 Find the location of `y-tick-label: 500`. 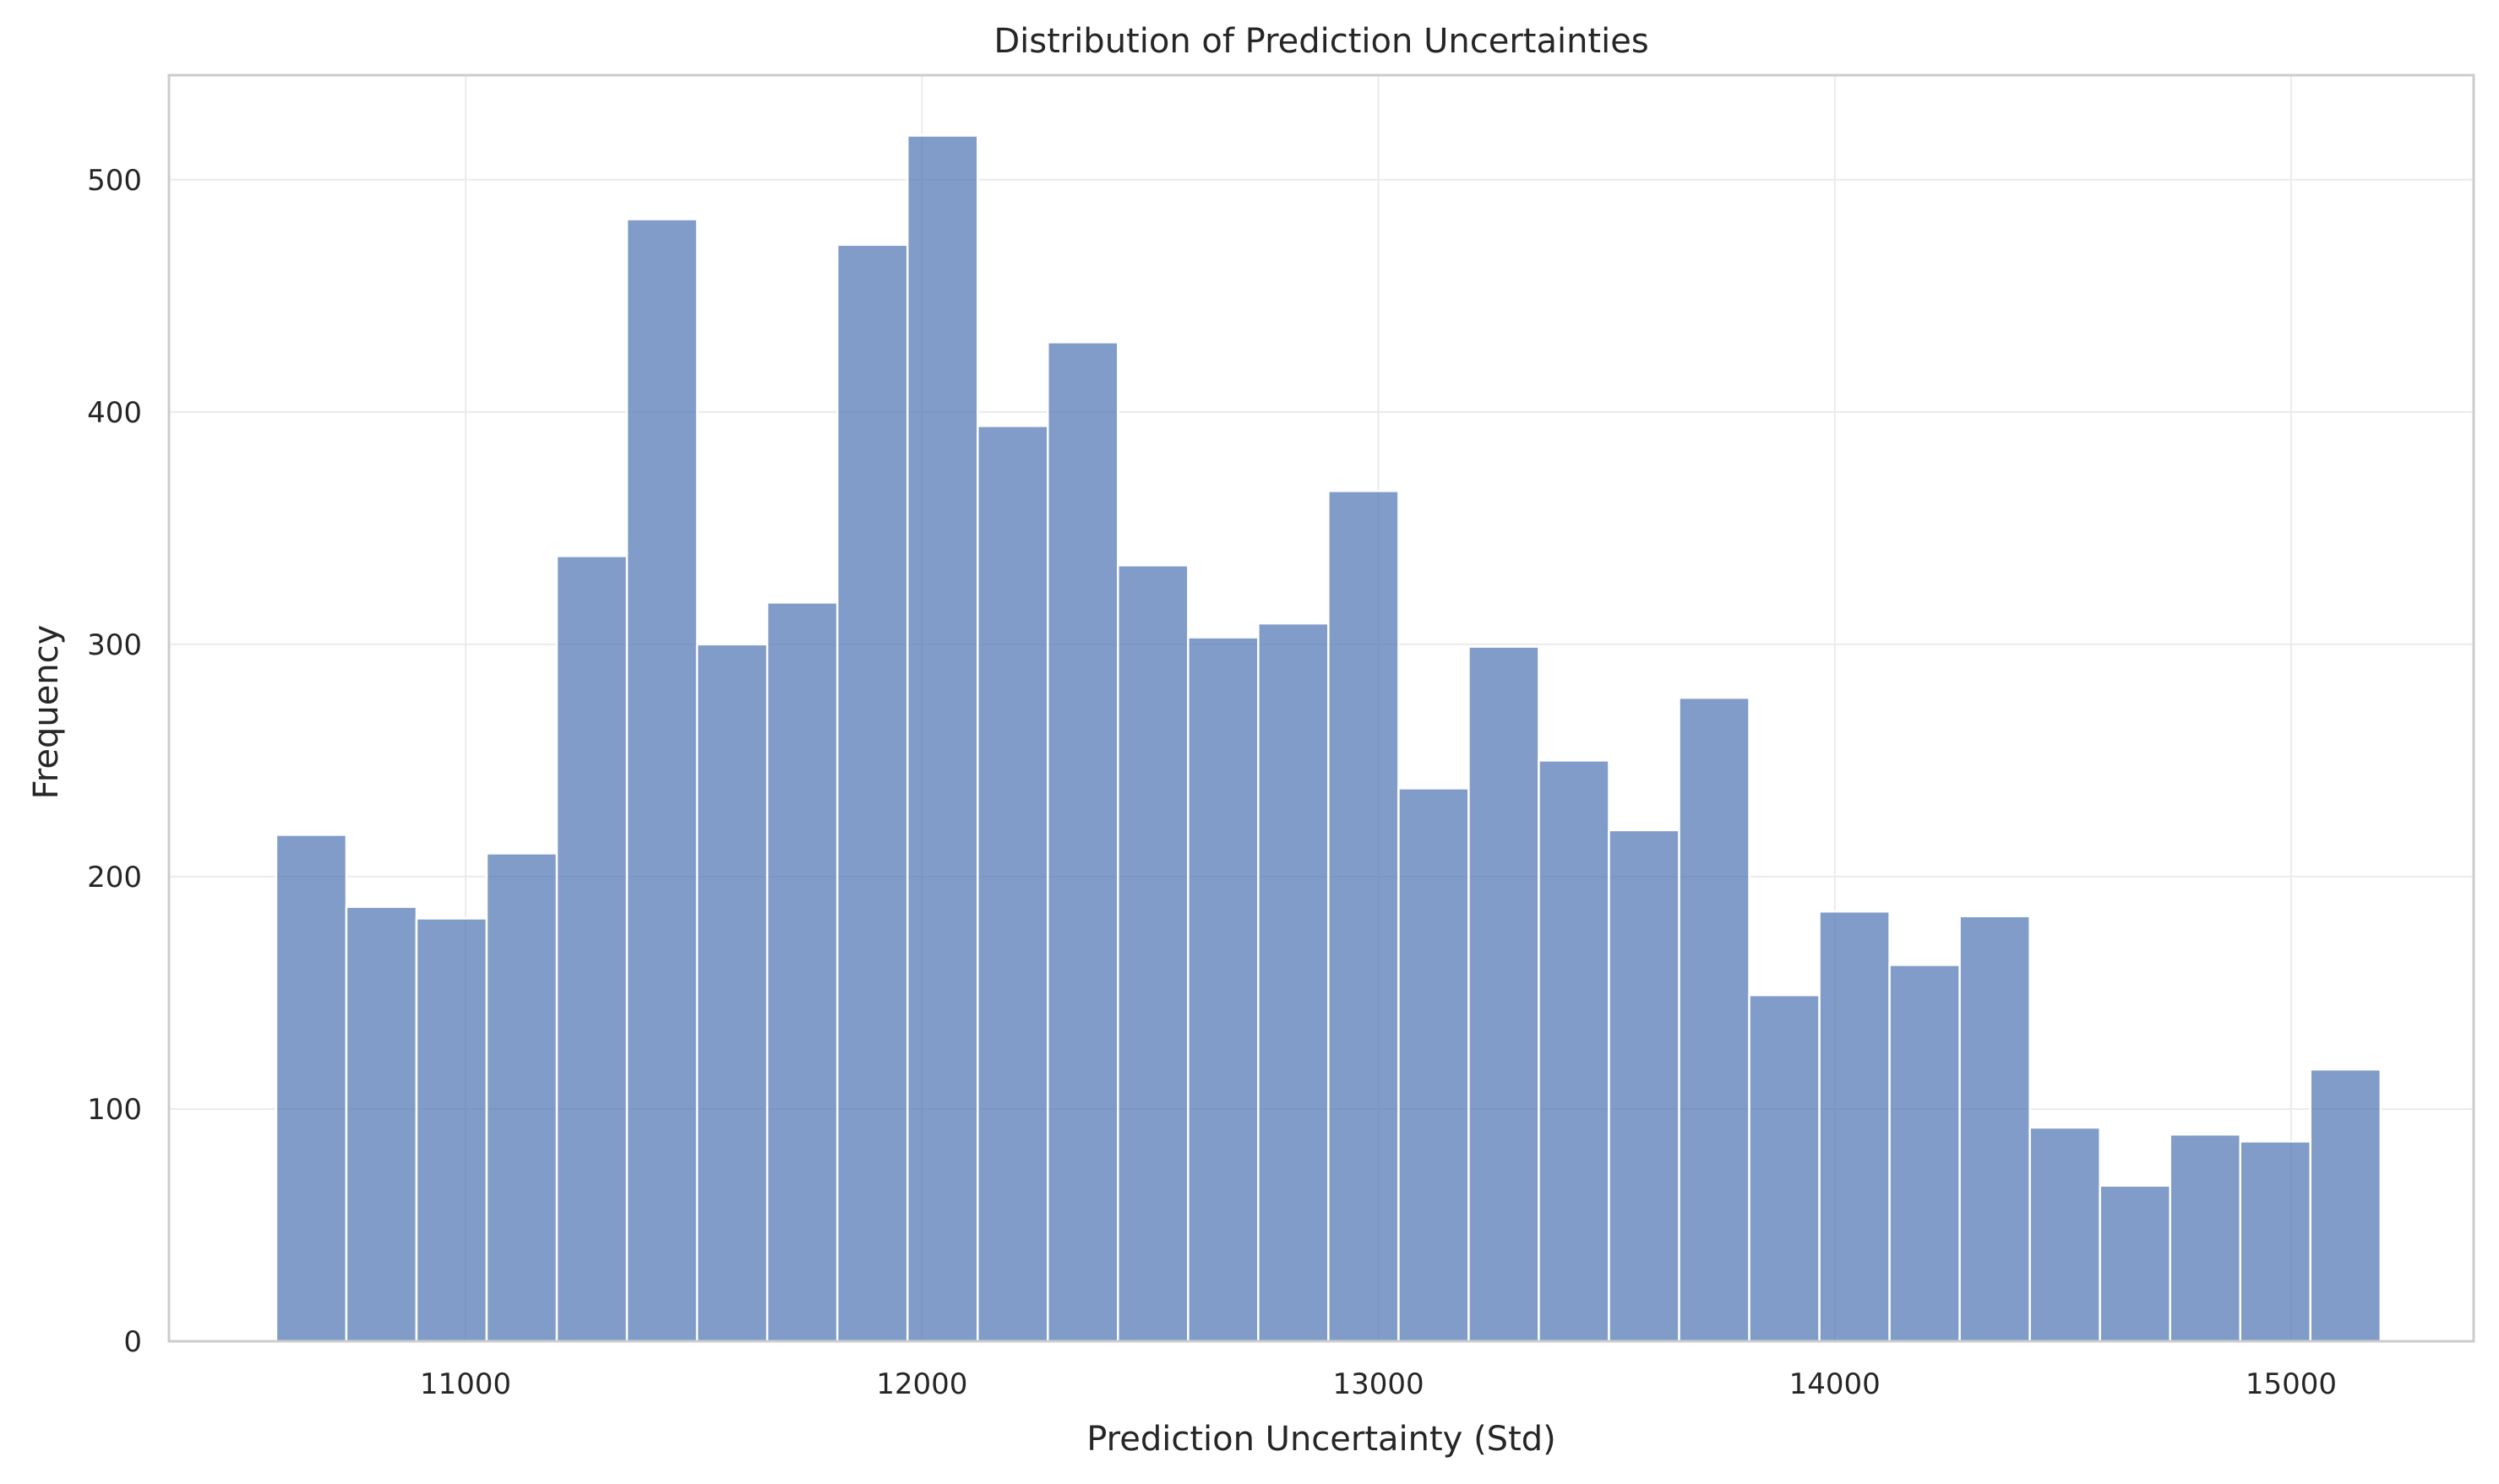

y-tick-label: 500 is located at coordinates (114, 181).